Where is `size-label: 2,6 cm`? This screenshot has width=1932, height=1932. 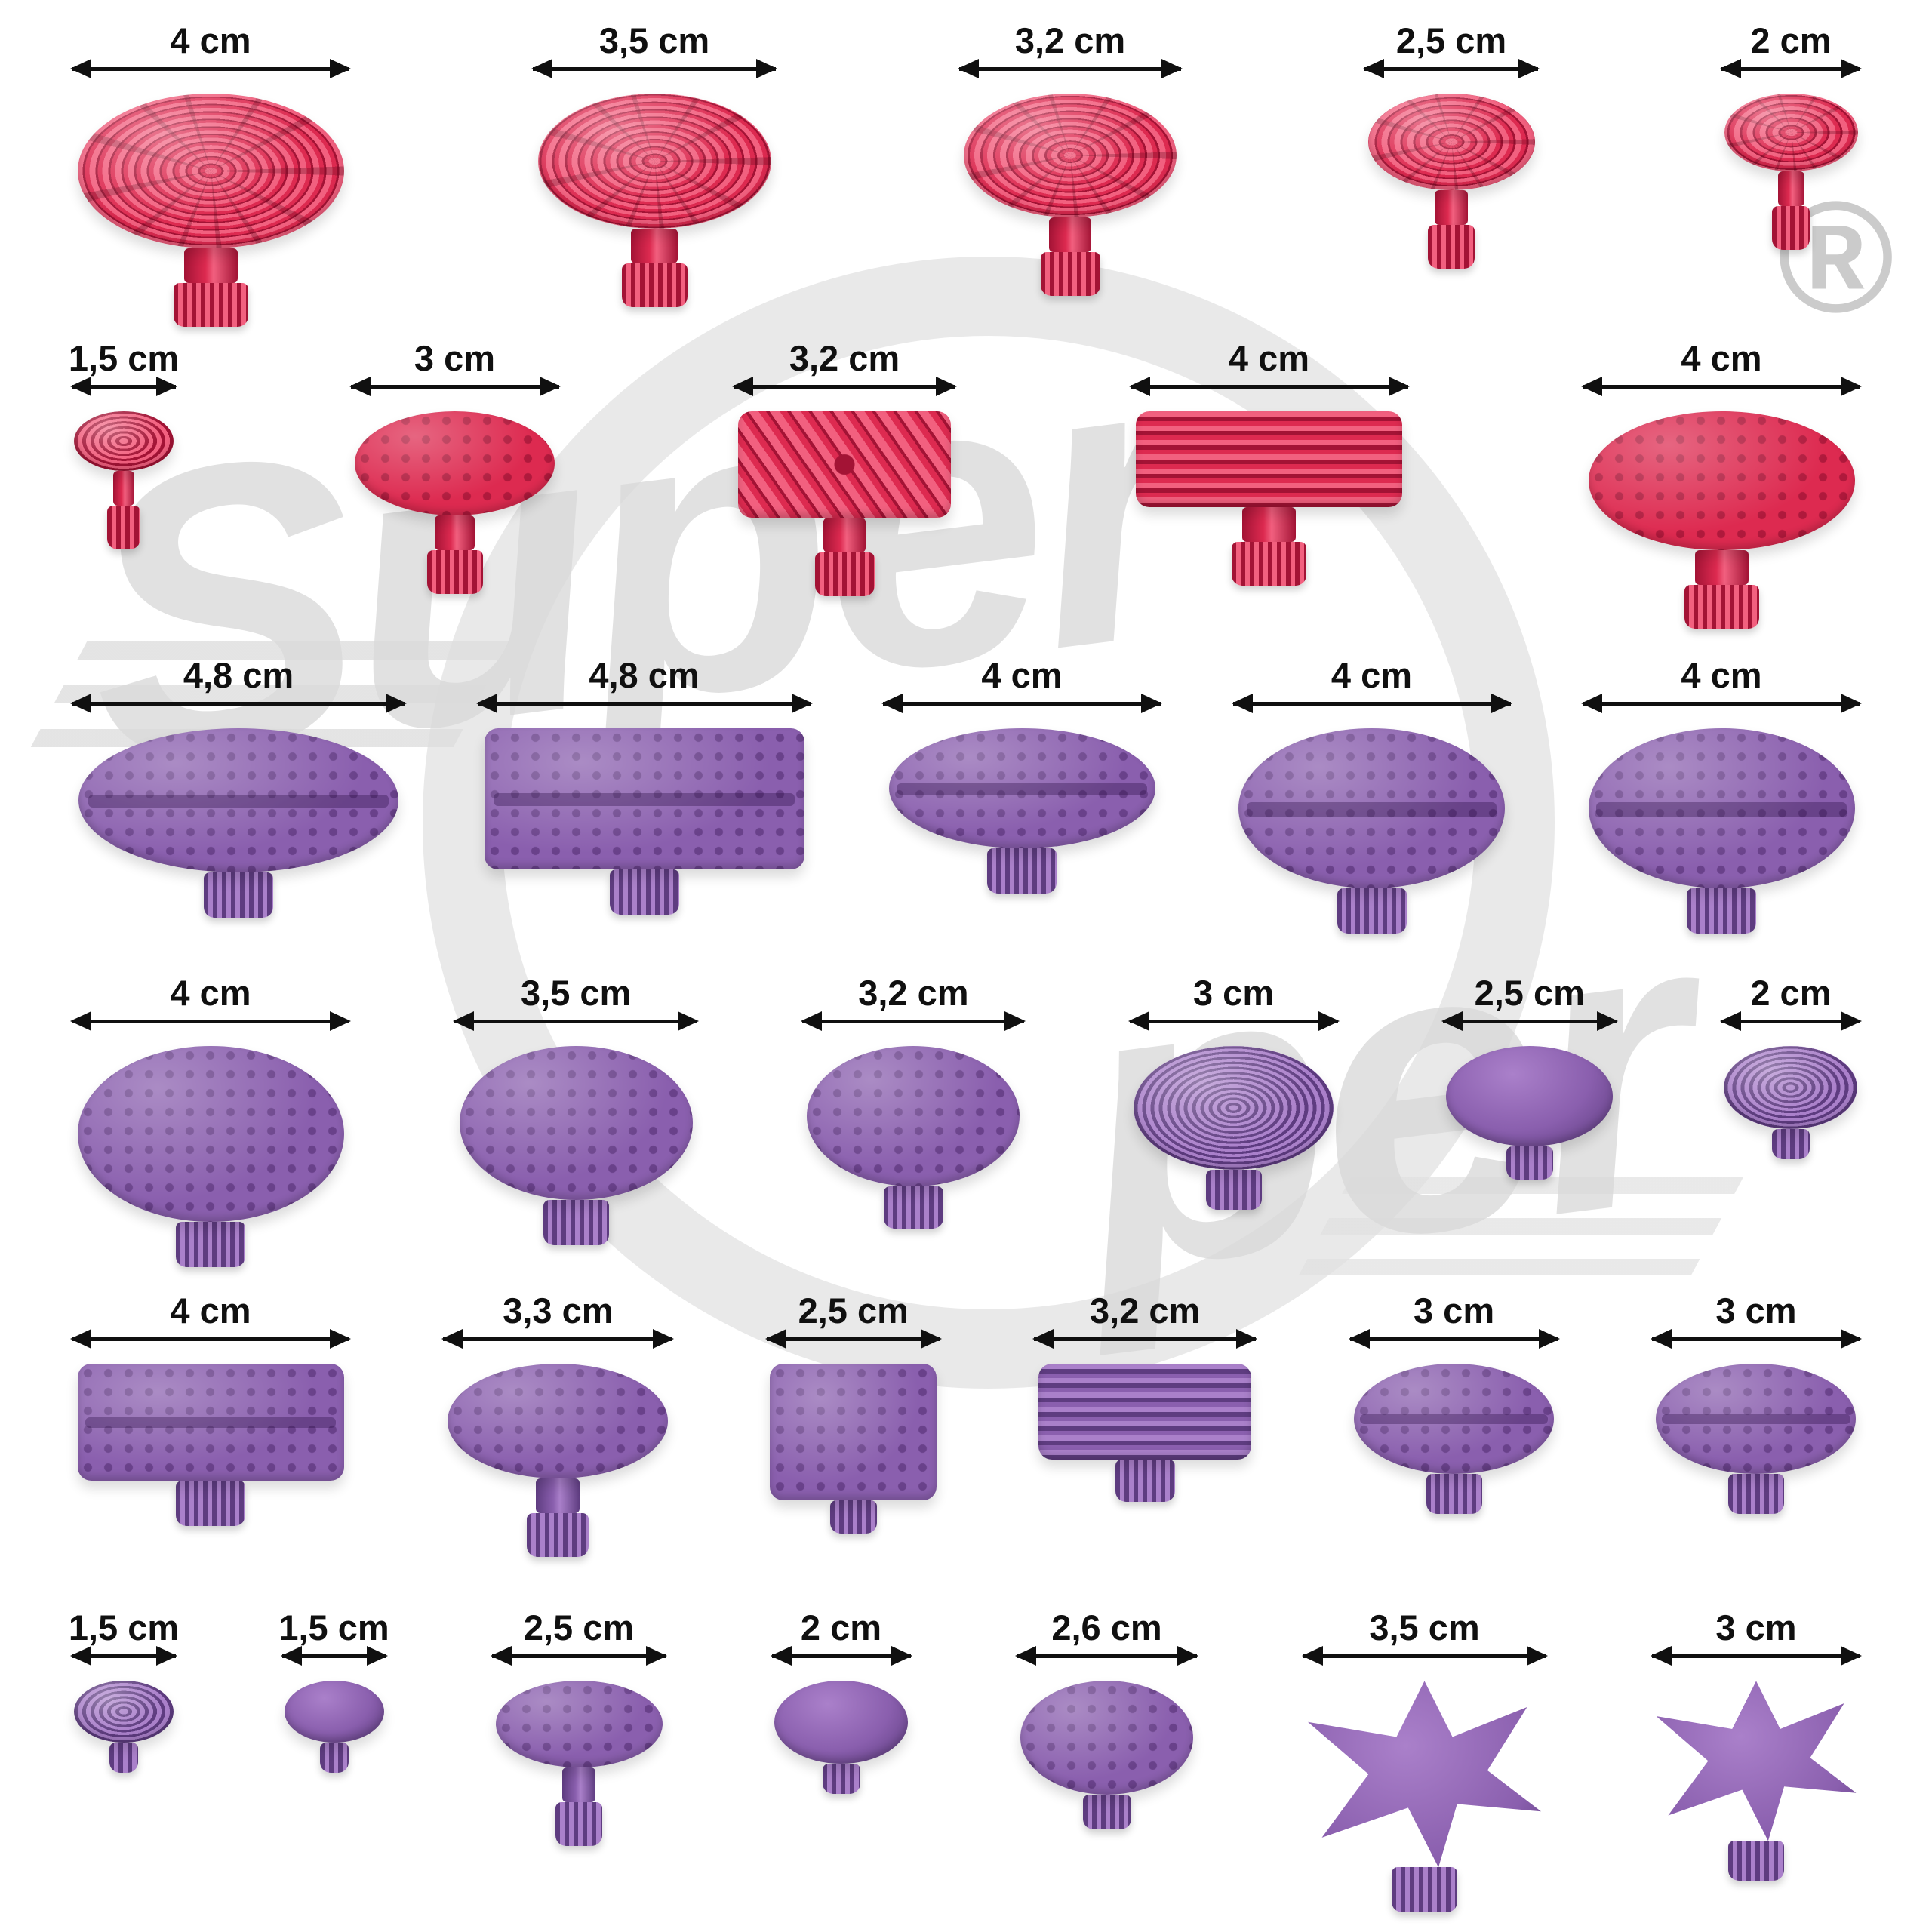
size-label: 2,6 cm is located at coordinates (1106, 1627).